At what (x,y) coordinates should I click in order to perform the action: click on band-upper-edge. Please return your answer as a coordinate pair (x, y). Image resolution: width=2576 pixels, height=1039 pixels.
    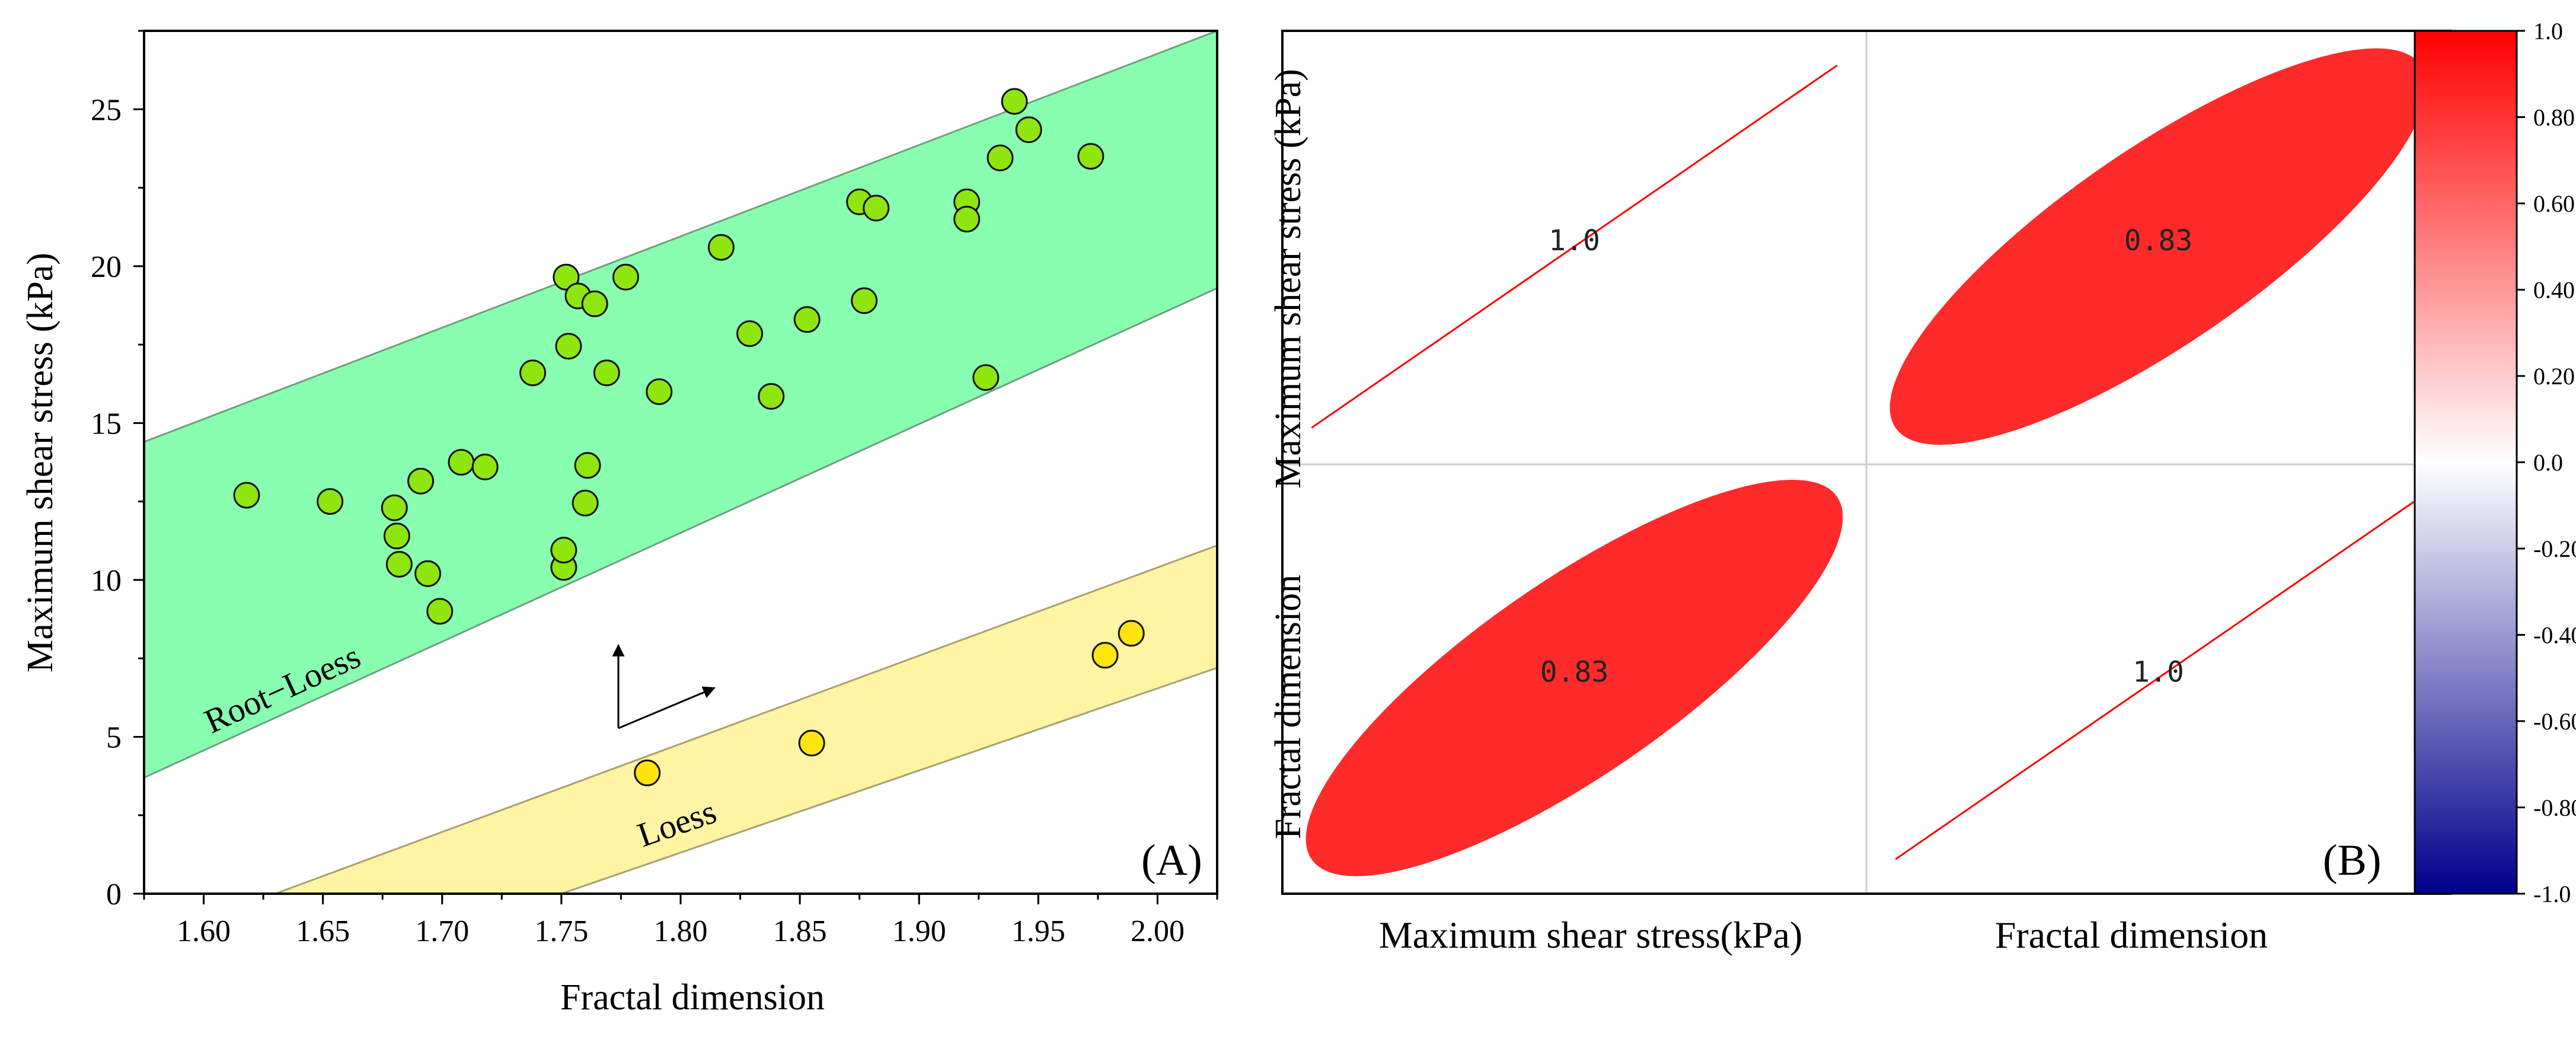
    Looking at the image, I should click on (745, 719).